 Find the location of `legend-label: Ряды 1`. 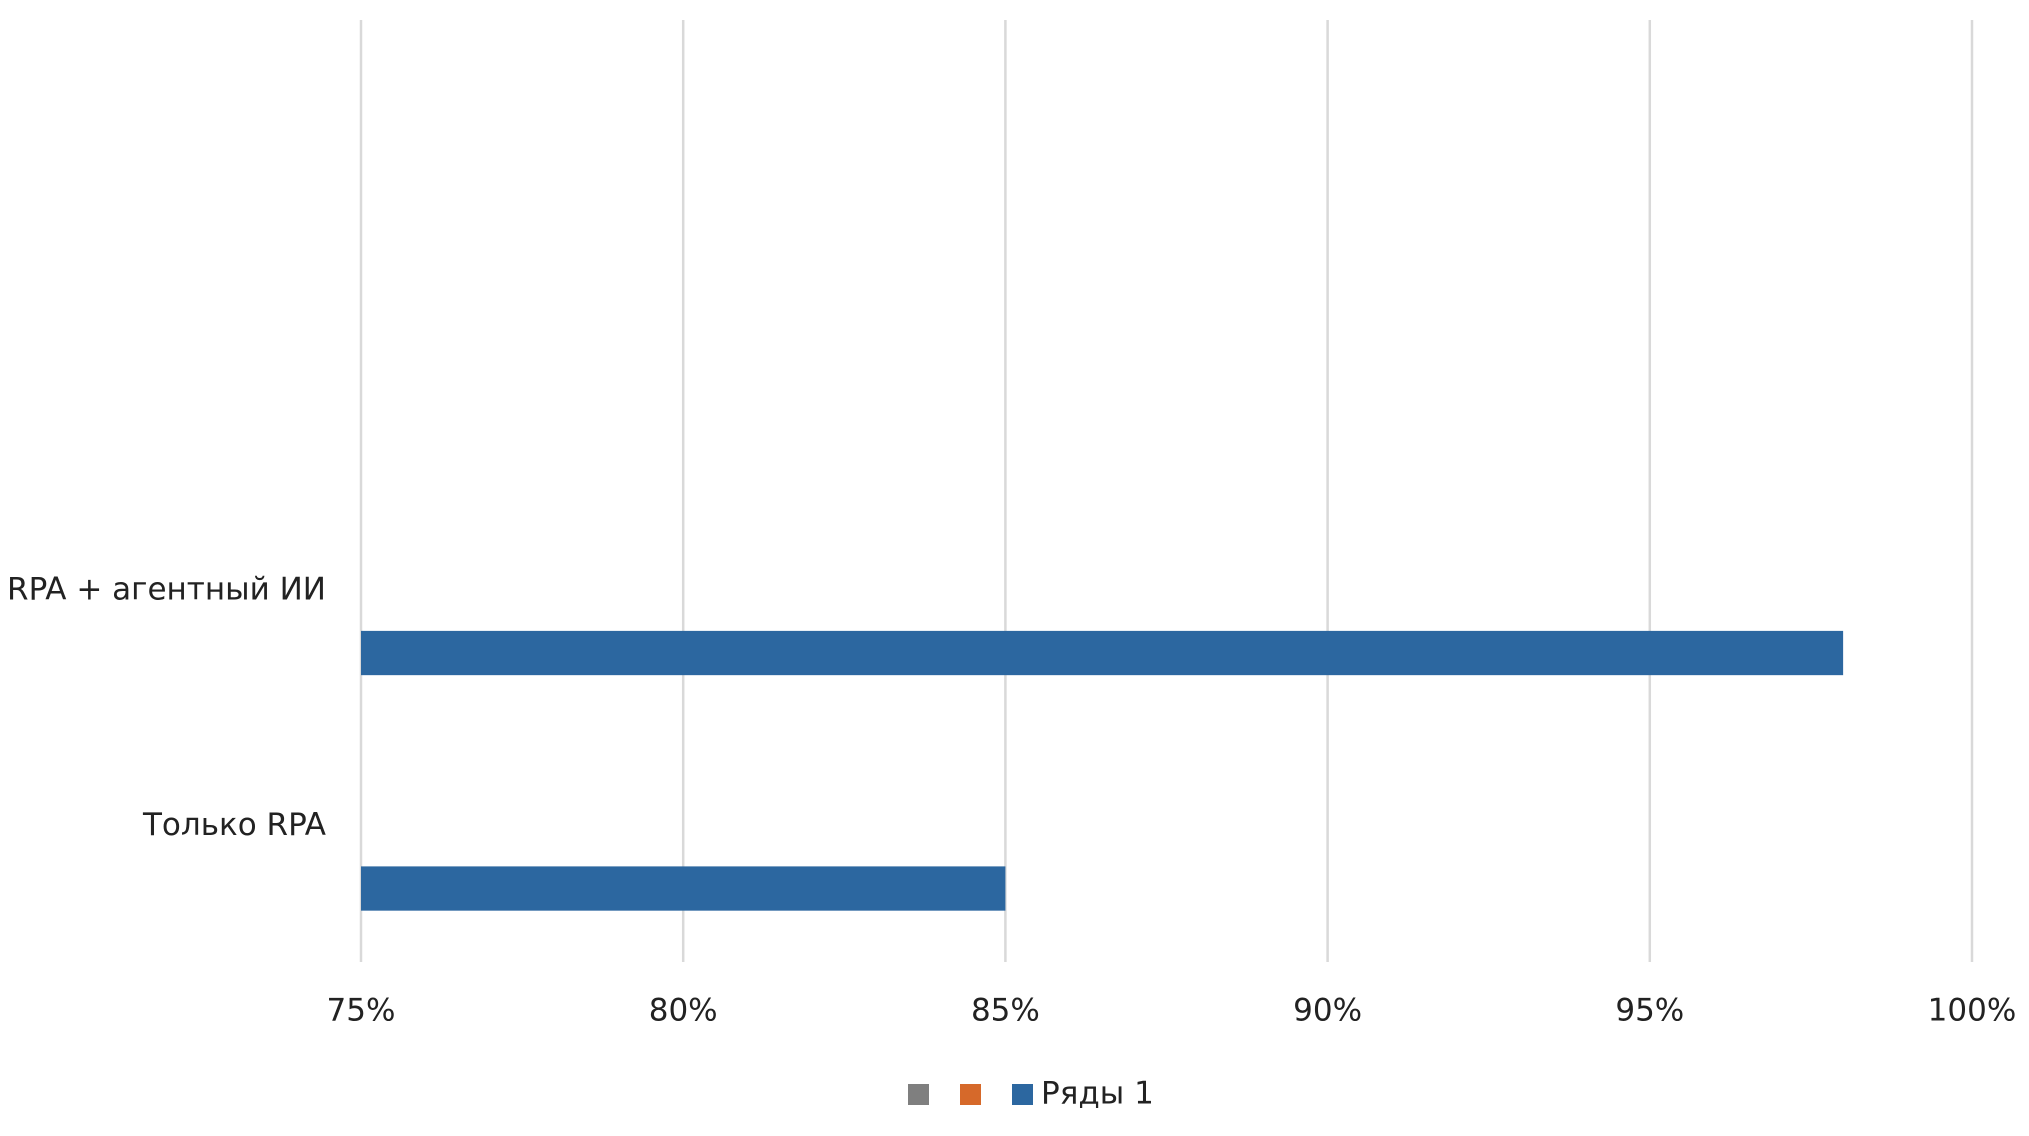

legend-label: Ряды 1 is located at coordinates (1097, 1094).